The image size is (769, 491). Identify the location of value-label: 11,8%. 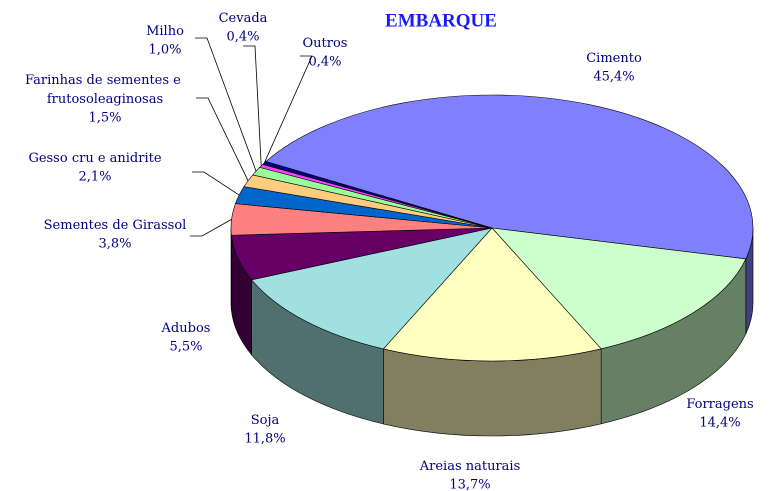
(264, 439).